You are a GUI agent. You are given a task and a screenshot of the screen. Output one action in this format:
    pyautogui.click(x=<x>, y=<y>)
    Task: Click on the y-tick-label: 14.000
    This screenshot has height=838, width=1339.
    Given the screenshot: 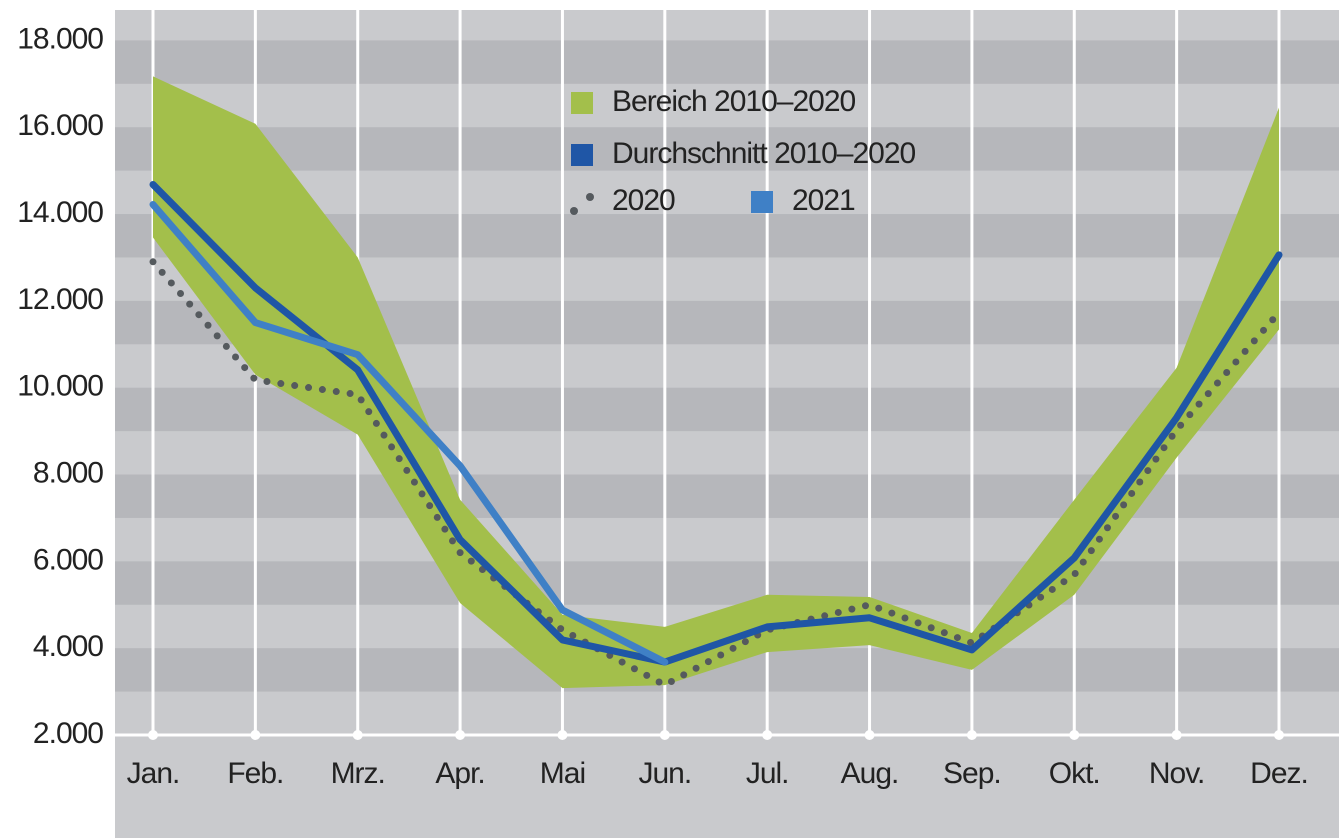 What is the action you would take?
    pyautogui.click(x=60, y=212)
    